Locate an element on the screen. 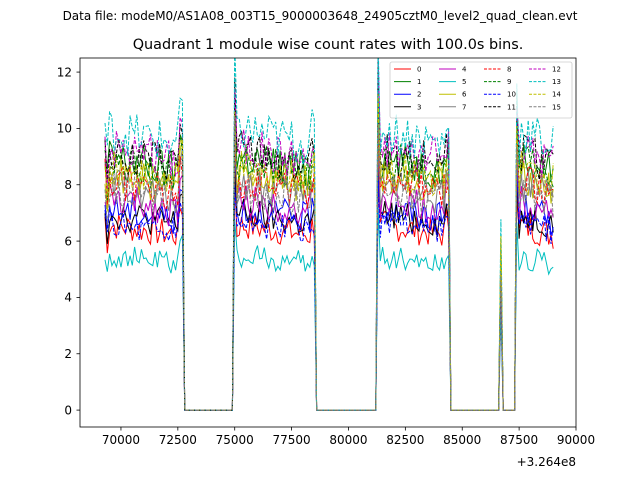 This screenshot has width=640, height=480. legend-label-11: 11 is located at coordinates (511, 107).